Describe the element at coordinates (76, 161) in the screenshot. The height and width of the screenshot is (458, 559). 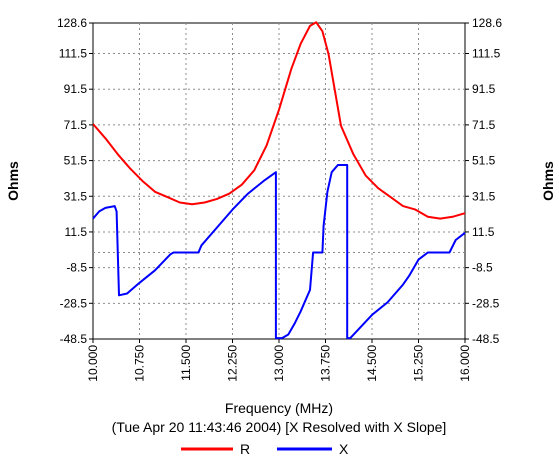
I see `tick-label-y-left: 51.5` at that location.